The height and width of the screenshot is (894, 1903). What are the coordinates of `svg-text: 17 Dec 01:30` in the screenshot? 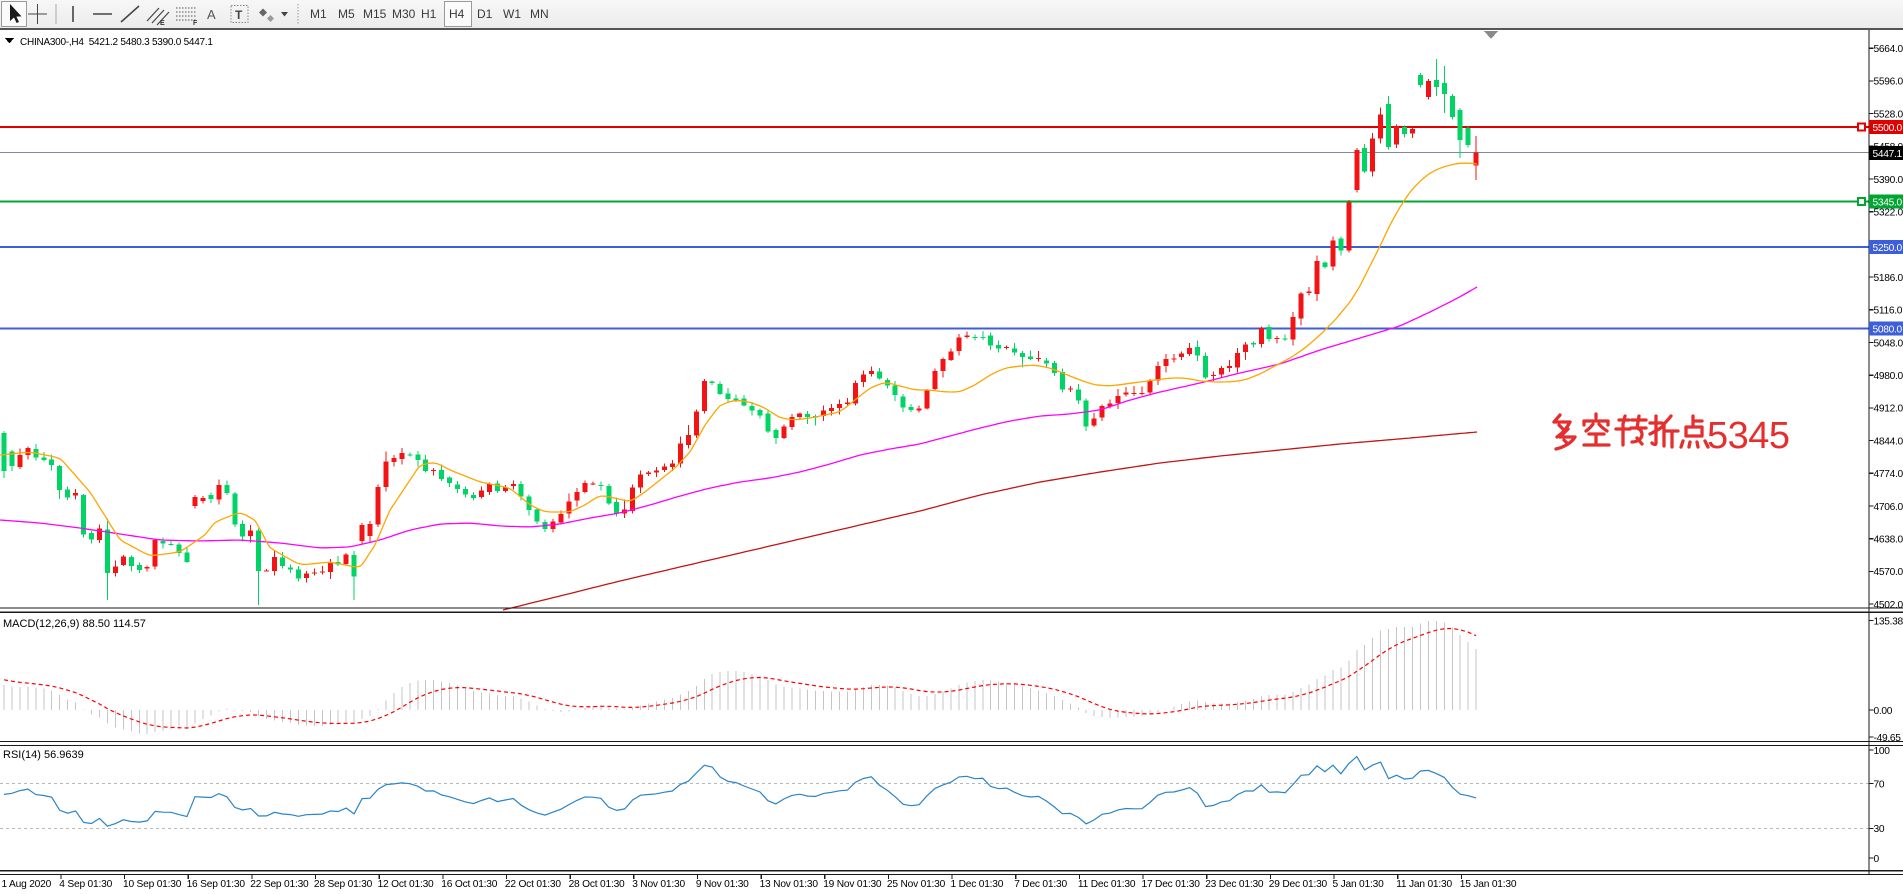 It's located at (1171, 884).